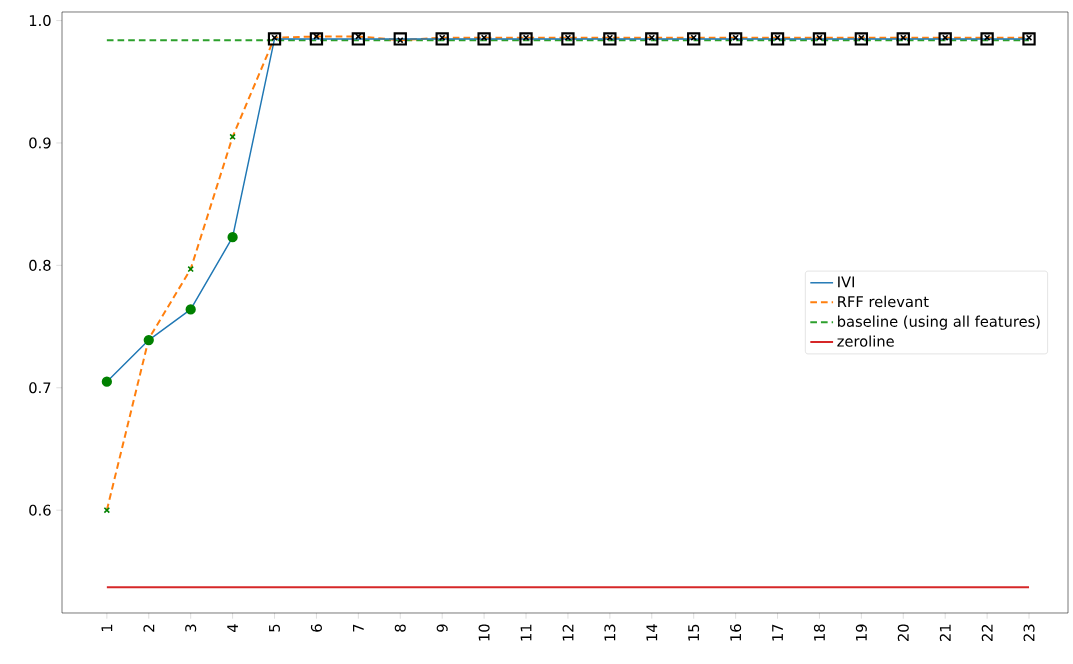 This screenshot has height=664, width=1073. What do you see at coordinates (107, 628) in the screenshot?
I see `x-tick-label: 1` at bounding box center [107, 628].